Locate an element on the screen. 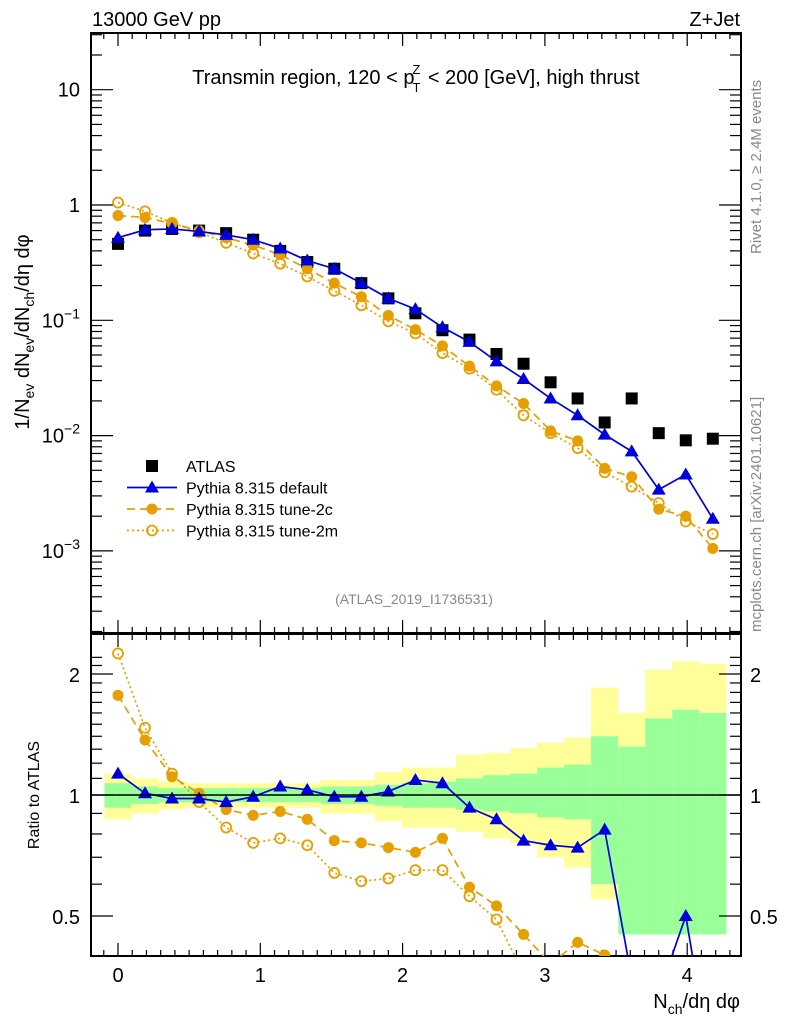 The image size is (786, 1024). legend-item: Pythia 8.315 default is located at coordinates (227, 489).